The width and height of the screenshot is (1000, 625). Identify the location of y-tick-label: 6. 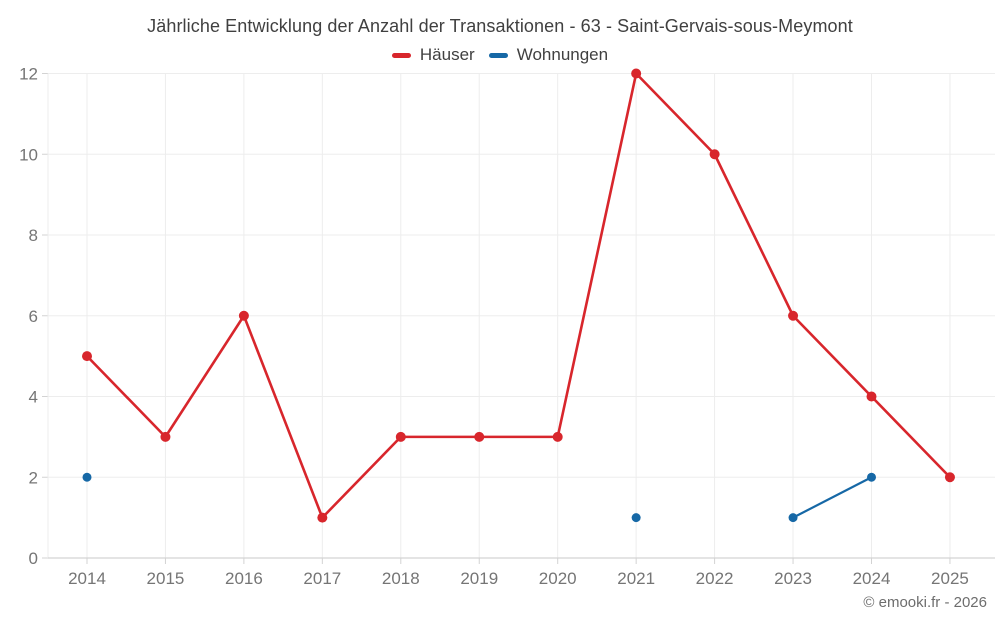
(33, 316).